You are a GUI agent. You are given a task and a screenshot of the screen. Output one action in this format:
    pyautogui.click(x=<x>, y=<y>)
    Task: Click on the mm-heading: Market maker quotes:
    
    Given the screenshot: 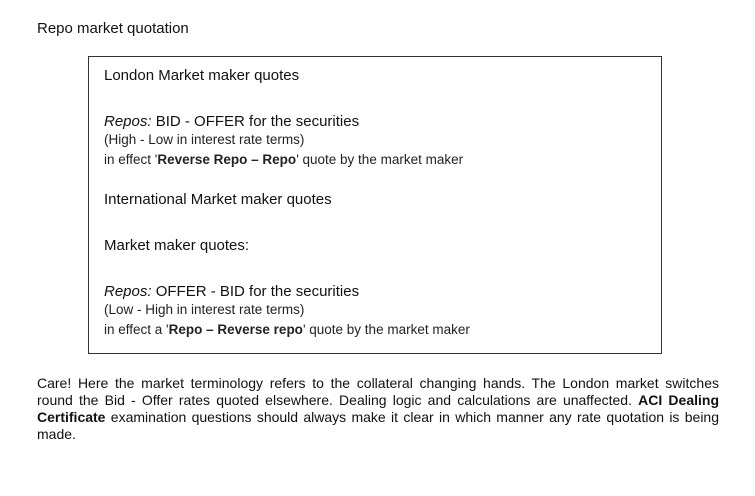 What is the action you would take?
    pyautogui.click(x=176, y=245)
    